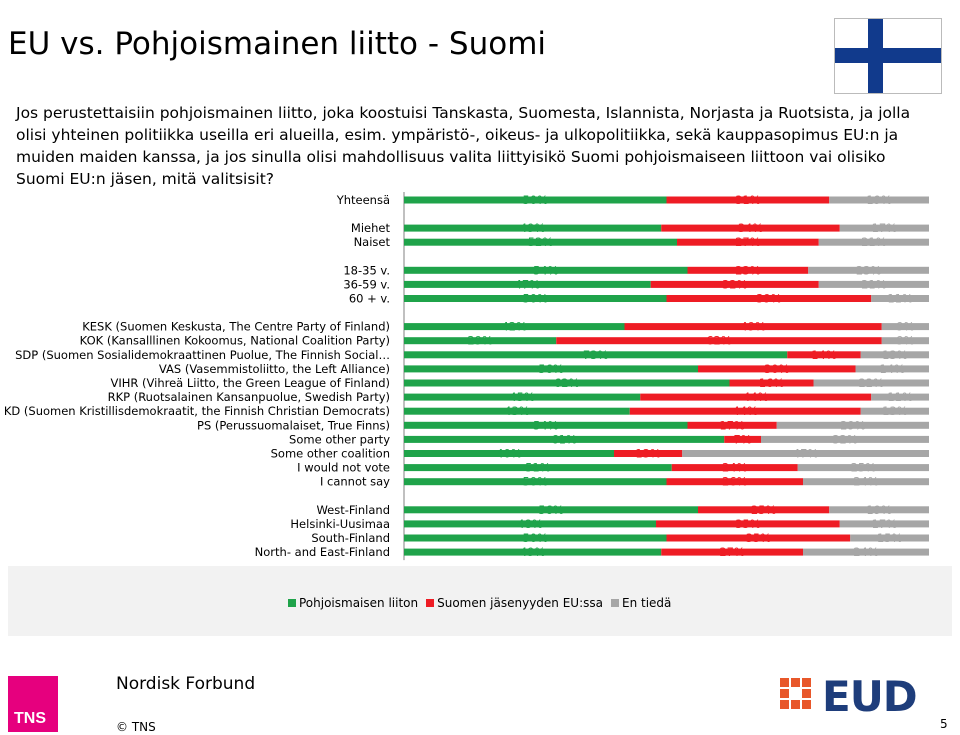  I want to click on footer-organization: Nordisk Forbund, so click(186, 684).